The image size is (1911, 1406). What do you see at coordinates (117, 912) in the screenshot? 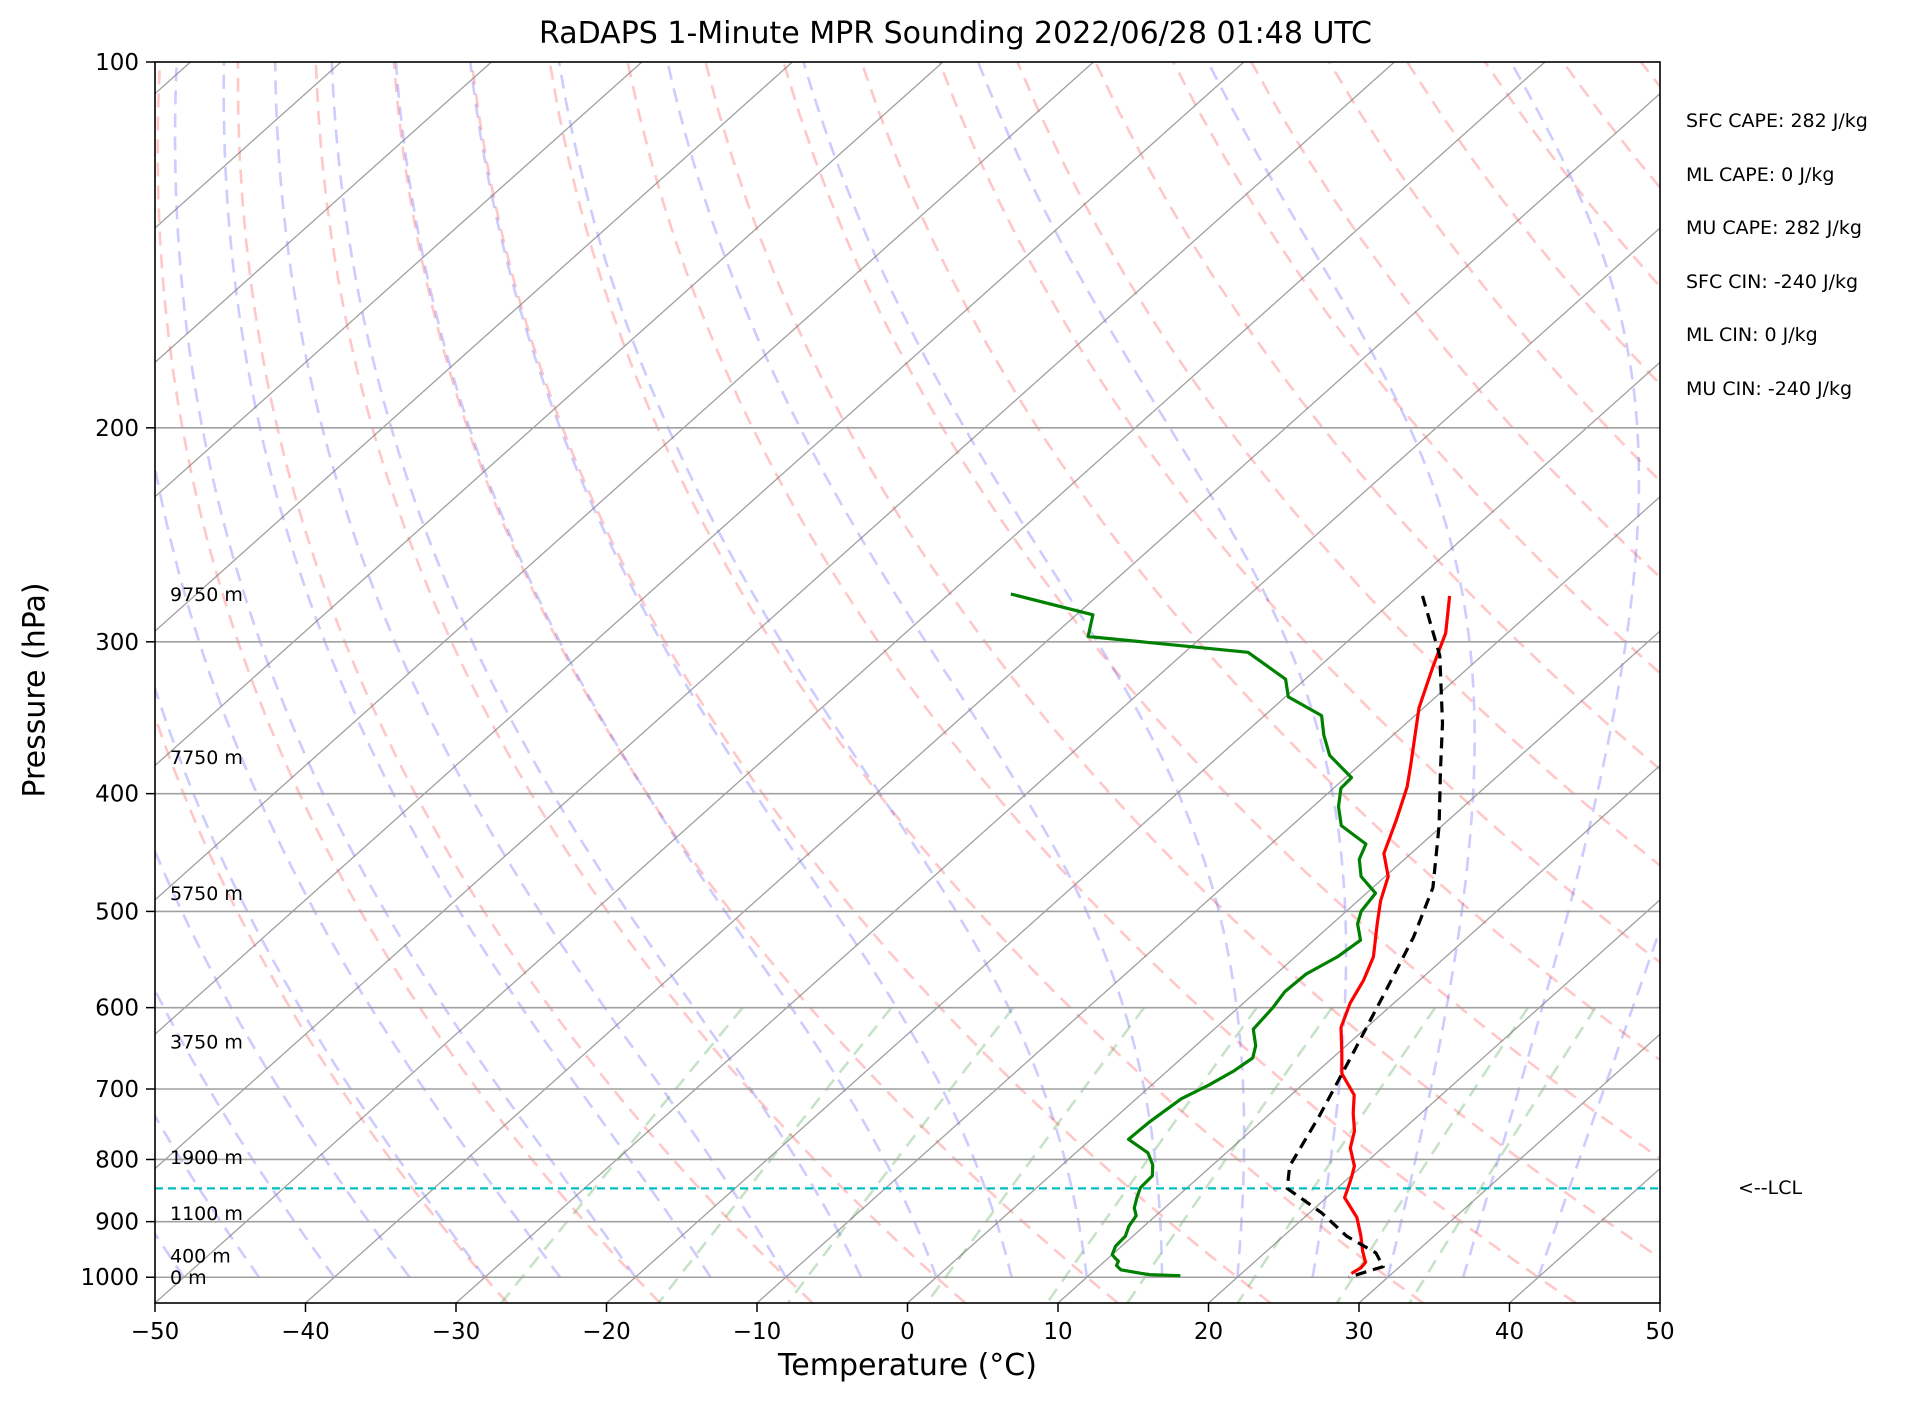
I see `y-tick-label: 500` at bounding box center [117, 912].